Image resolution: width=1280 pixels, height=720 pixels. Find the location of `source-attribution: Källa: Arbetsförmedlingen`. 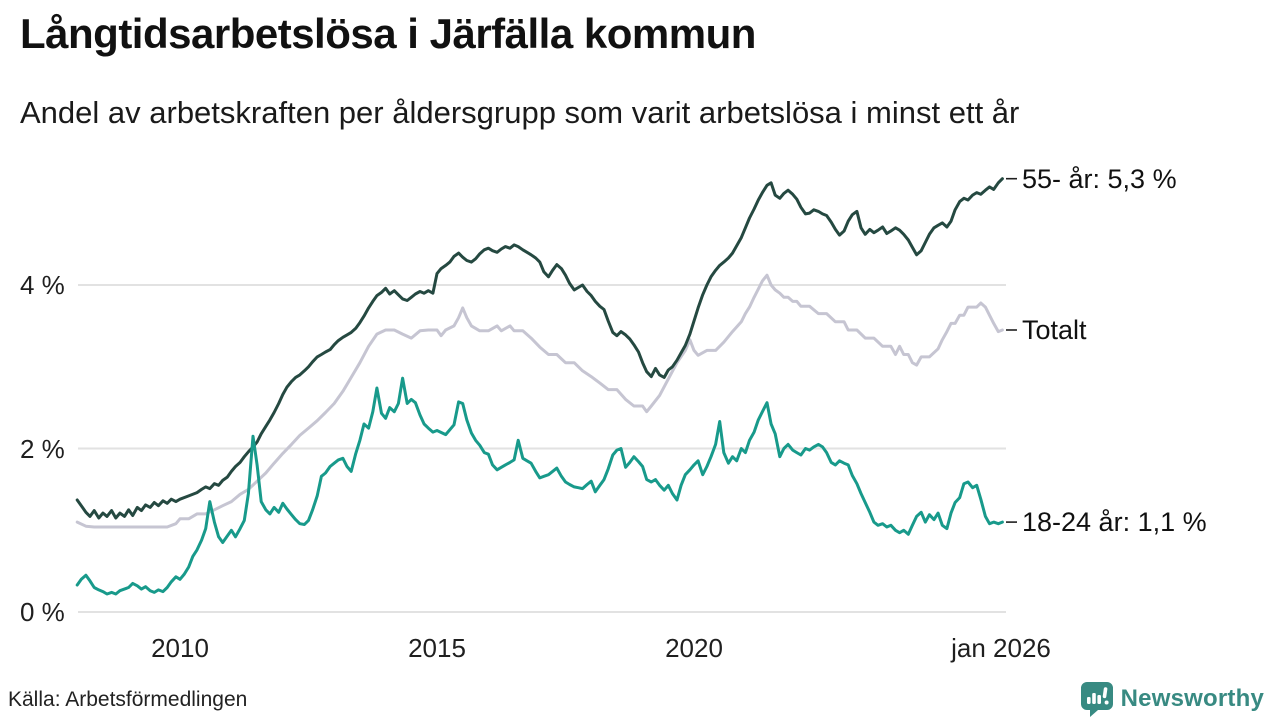

source-attribution: Källa: Arbetsförmedlingen is located at coordinates (128, 699).